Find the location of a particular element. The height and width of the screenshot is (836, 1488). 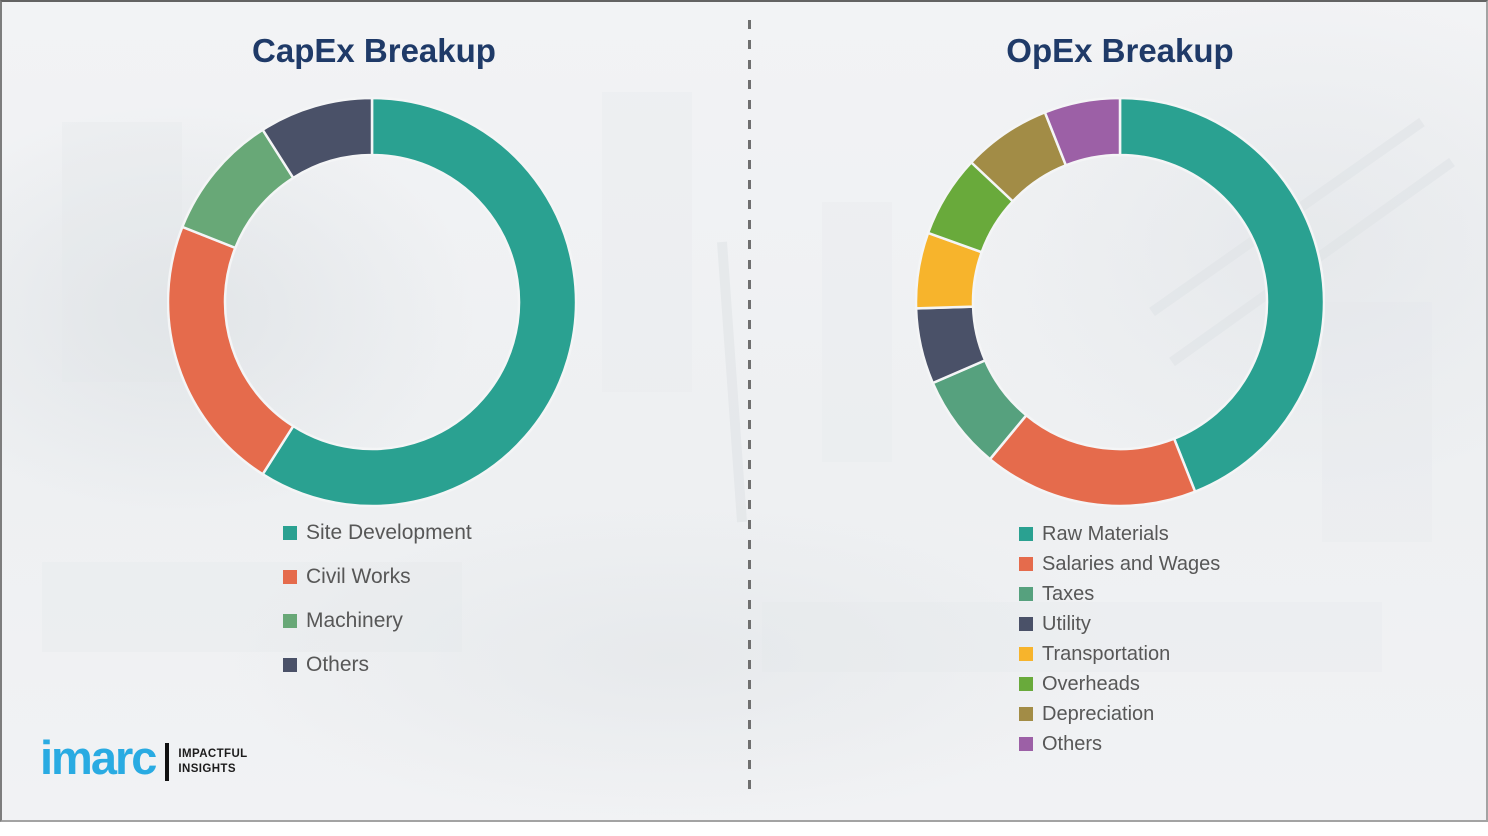

legend-item: Civil Works is located at coordinates (377, 577).